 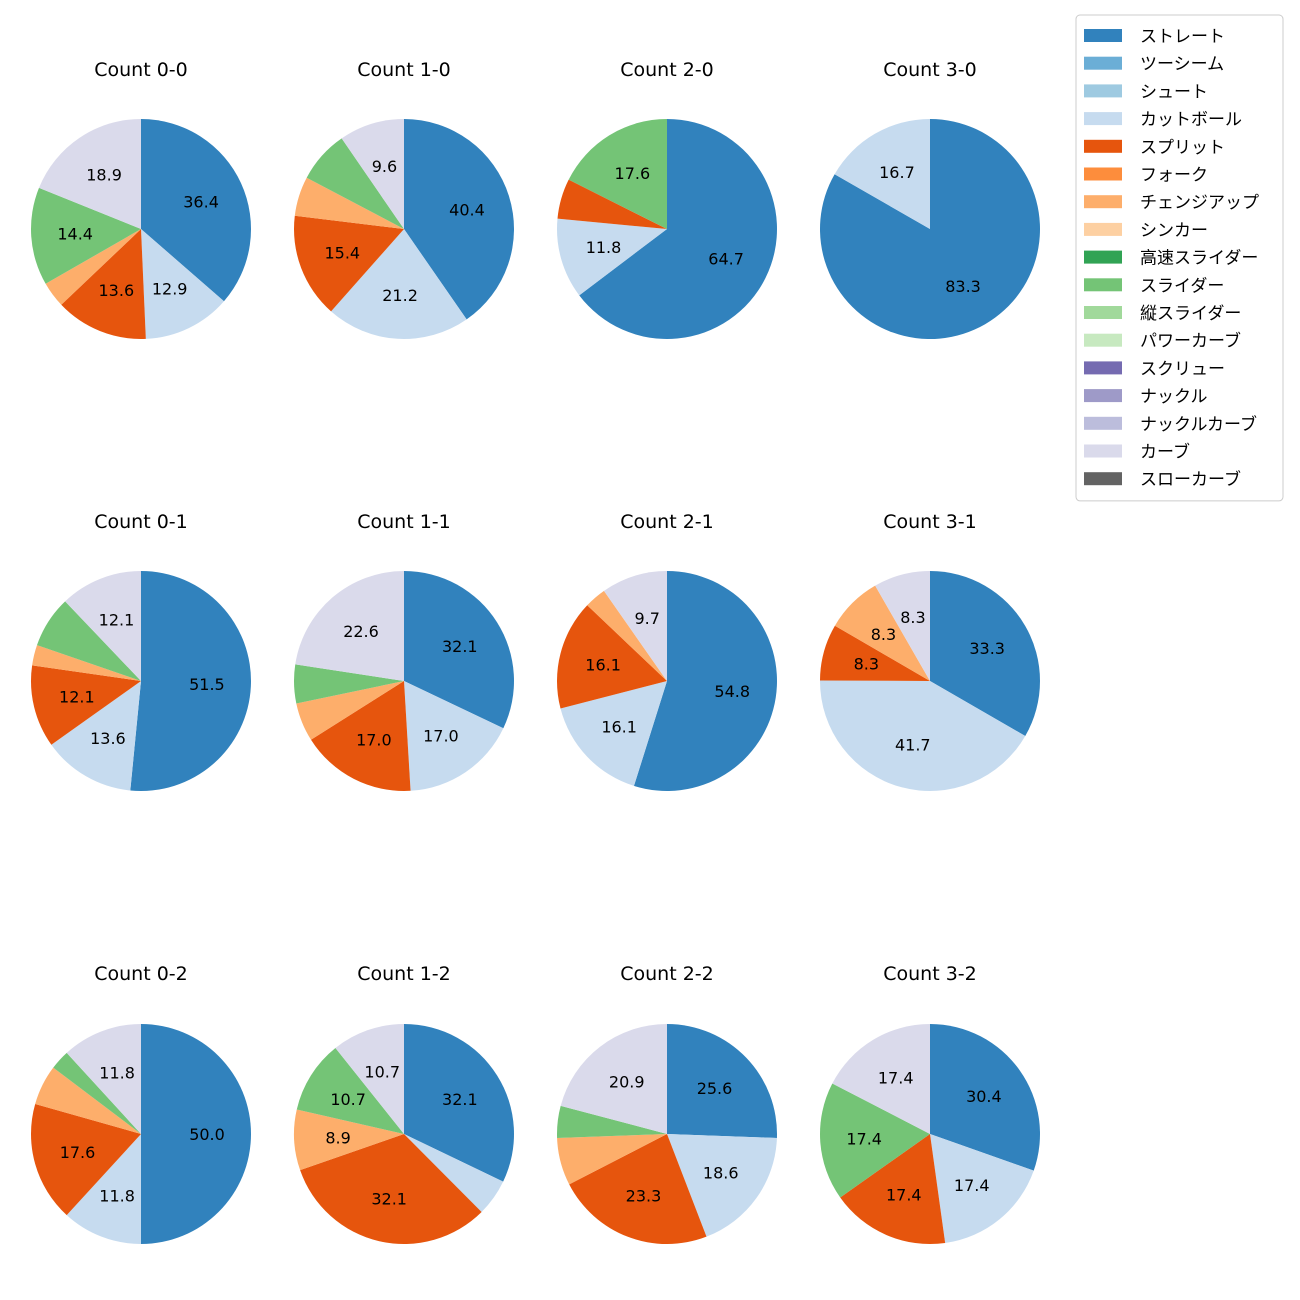 What do you see at coordinates (667, 70) in the screenshot?
I see `pie-title: Count 2-0` at bounding box center [667, 70].